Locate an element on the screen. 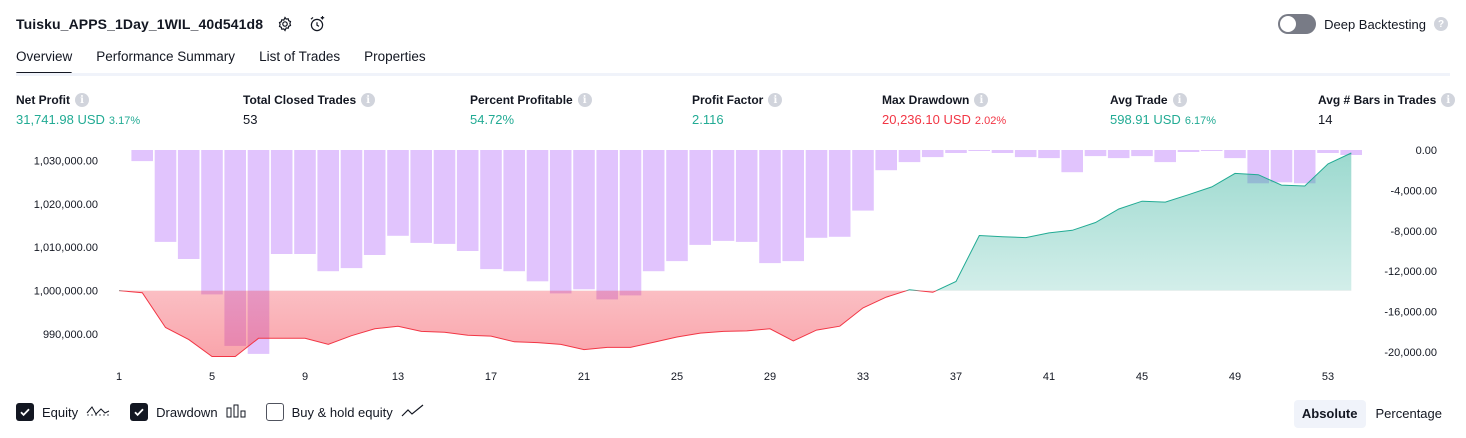 The image size is (1466, 438). metric-avg-bars-in-trades: Avg # Bars in Trades i 14 is located at coordinates (1387, 110).